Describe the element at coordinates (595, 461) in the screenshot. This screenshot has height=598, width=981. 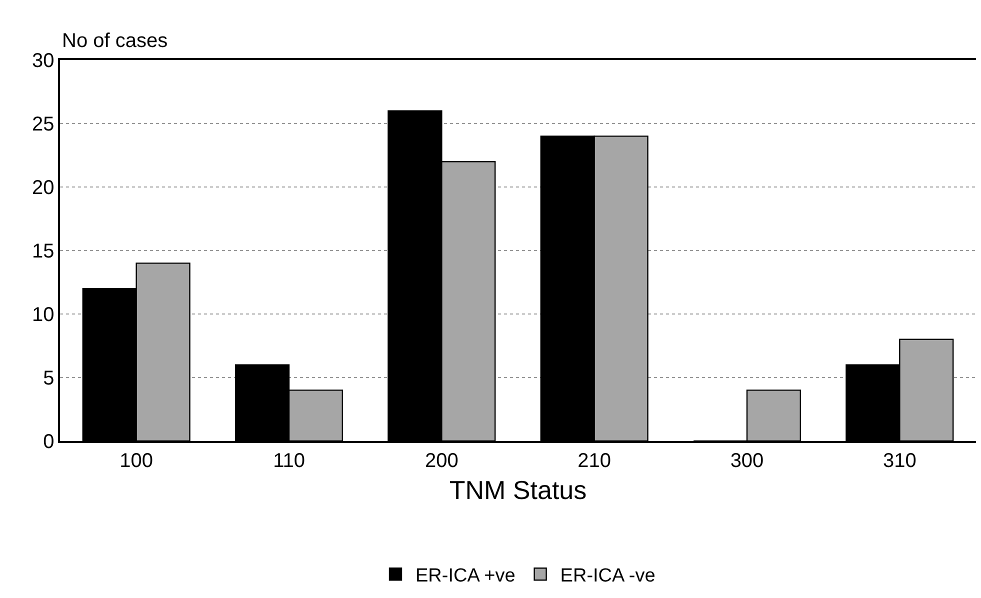
I see `x-tick-label: 210` at that location.